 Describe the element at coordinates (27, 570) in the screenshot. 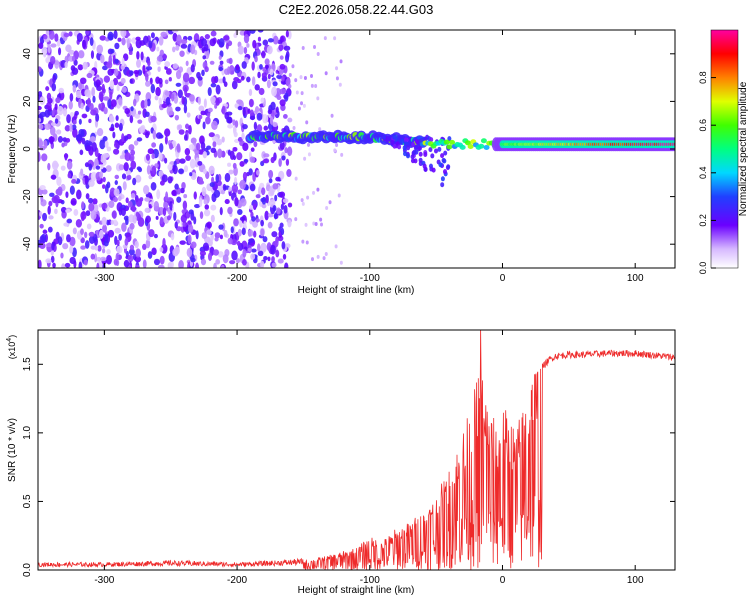

I see `y-tick-label: 0.0` at that location.